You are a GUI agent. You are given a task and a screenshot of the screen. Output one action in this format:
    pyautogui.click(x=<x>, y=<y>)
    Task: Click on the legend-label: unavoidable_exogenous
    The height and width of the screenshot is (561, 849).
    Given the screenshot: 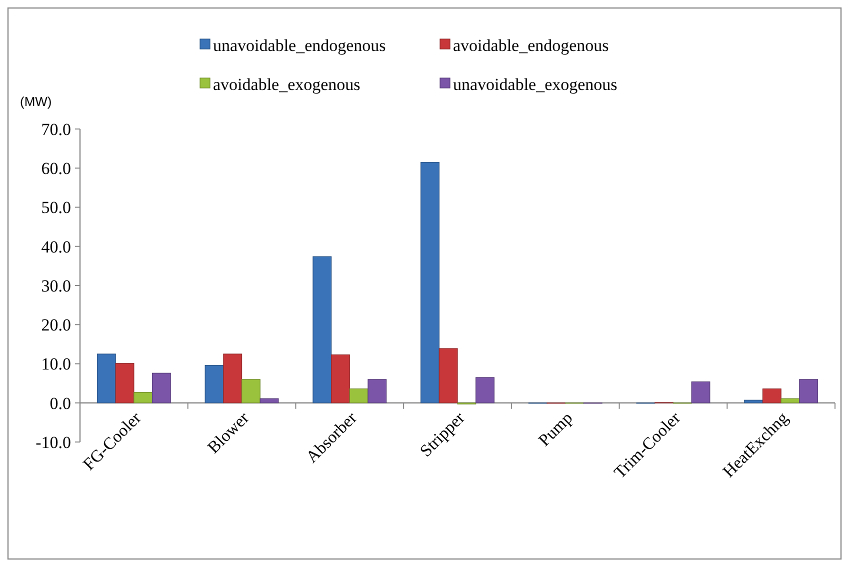 What is the action you would take?
    pyautogui.click(x=535, y=84)
    